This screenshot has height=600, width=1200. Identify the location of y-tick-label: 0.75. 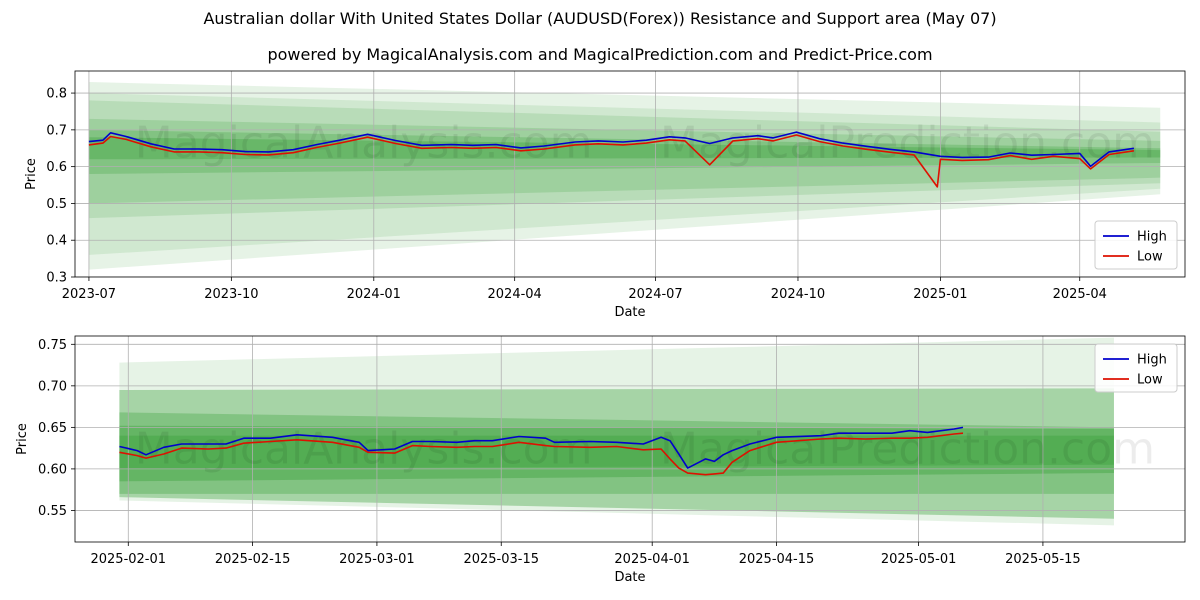
(52, 345).